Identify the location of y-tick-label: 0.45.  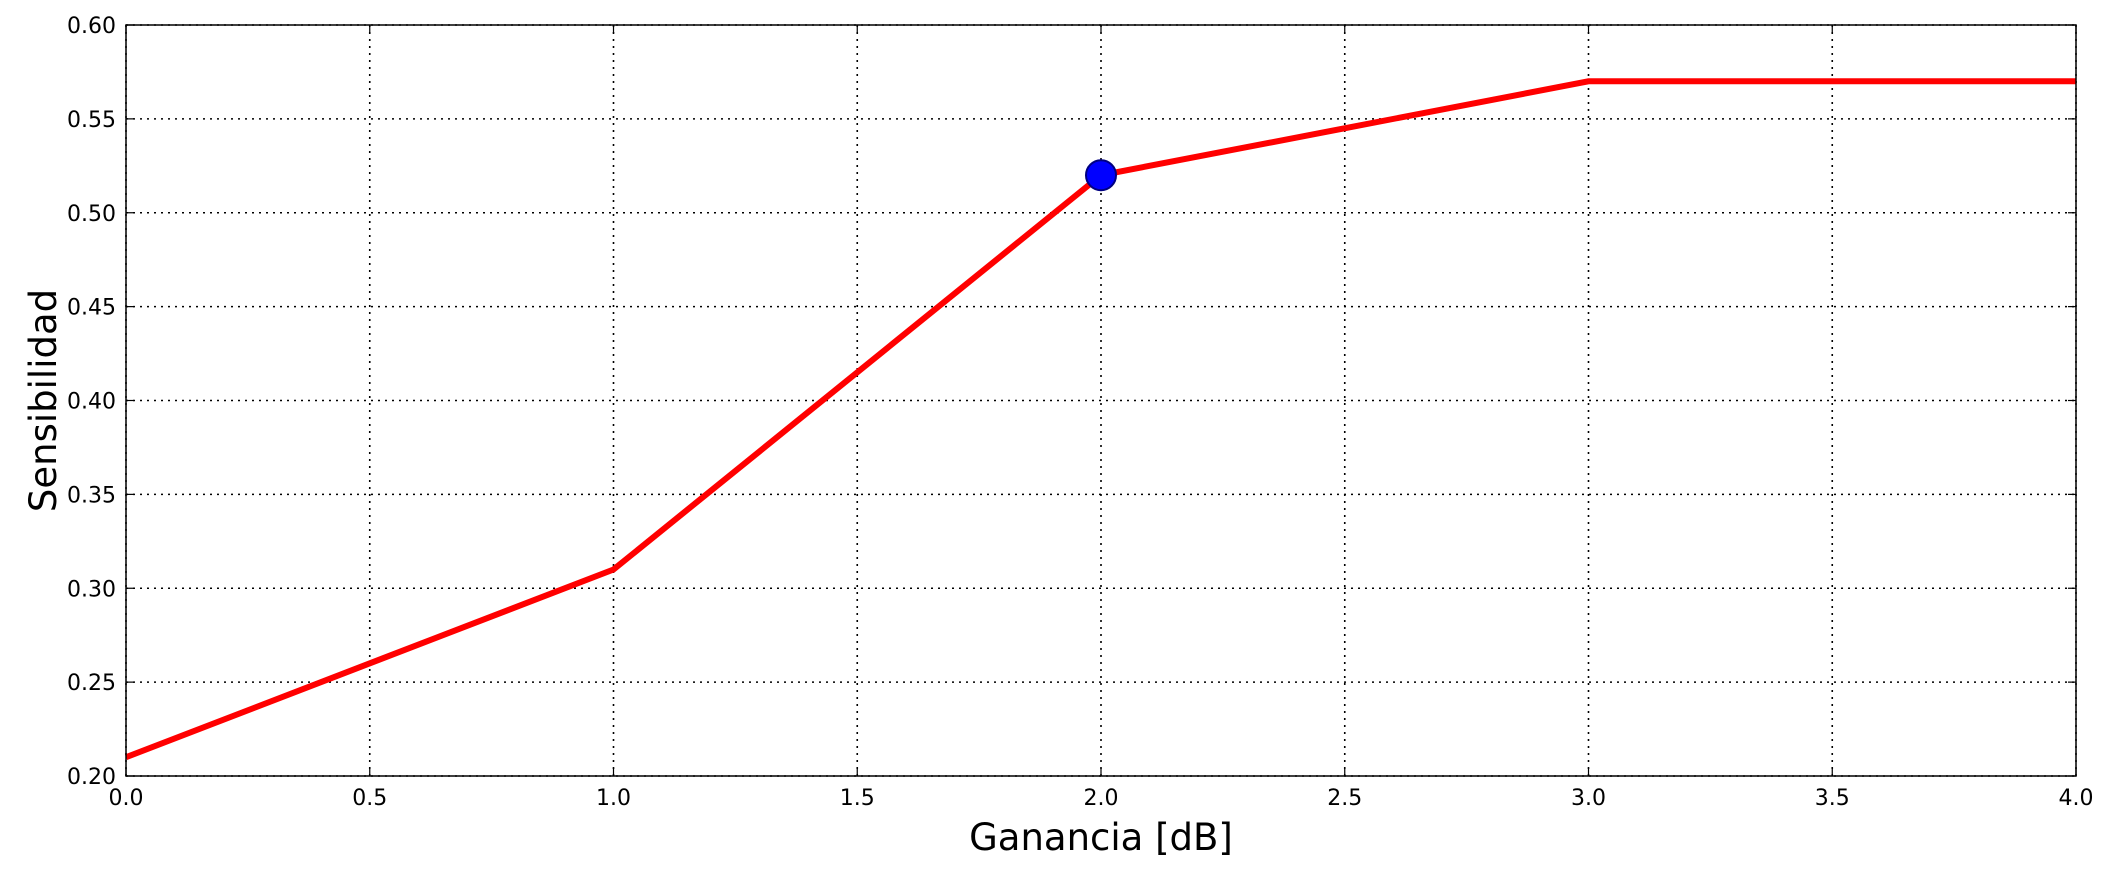
(91, 308).